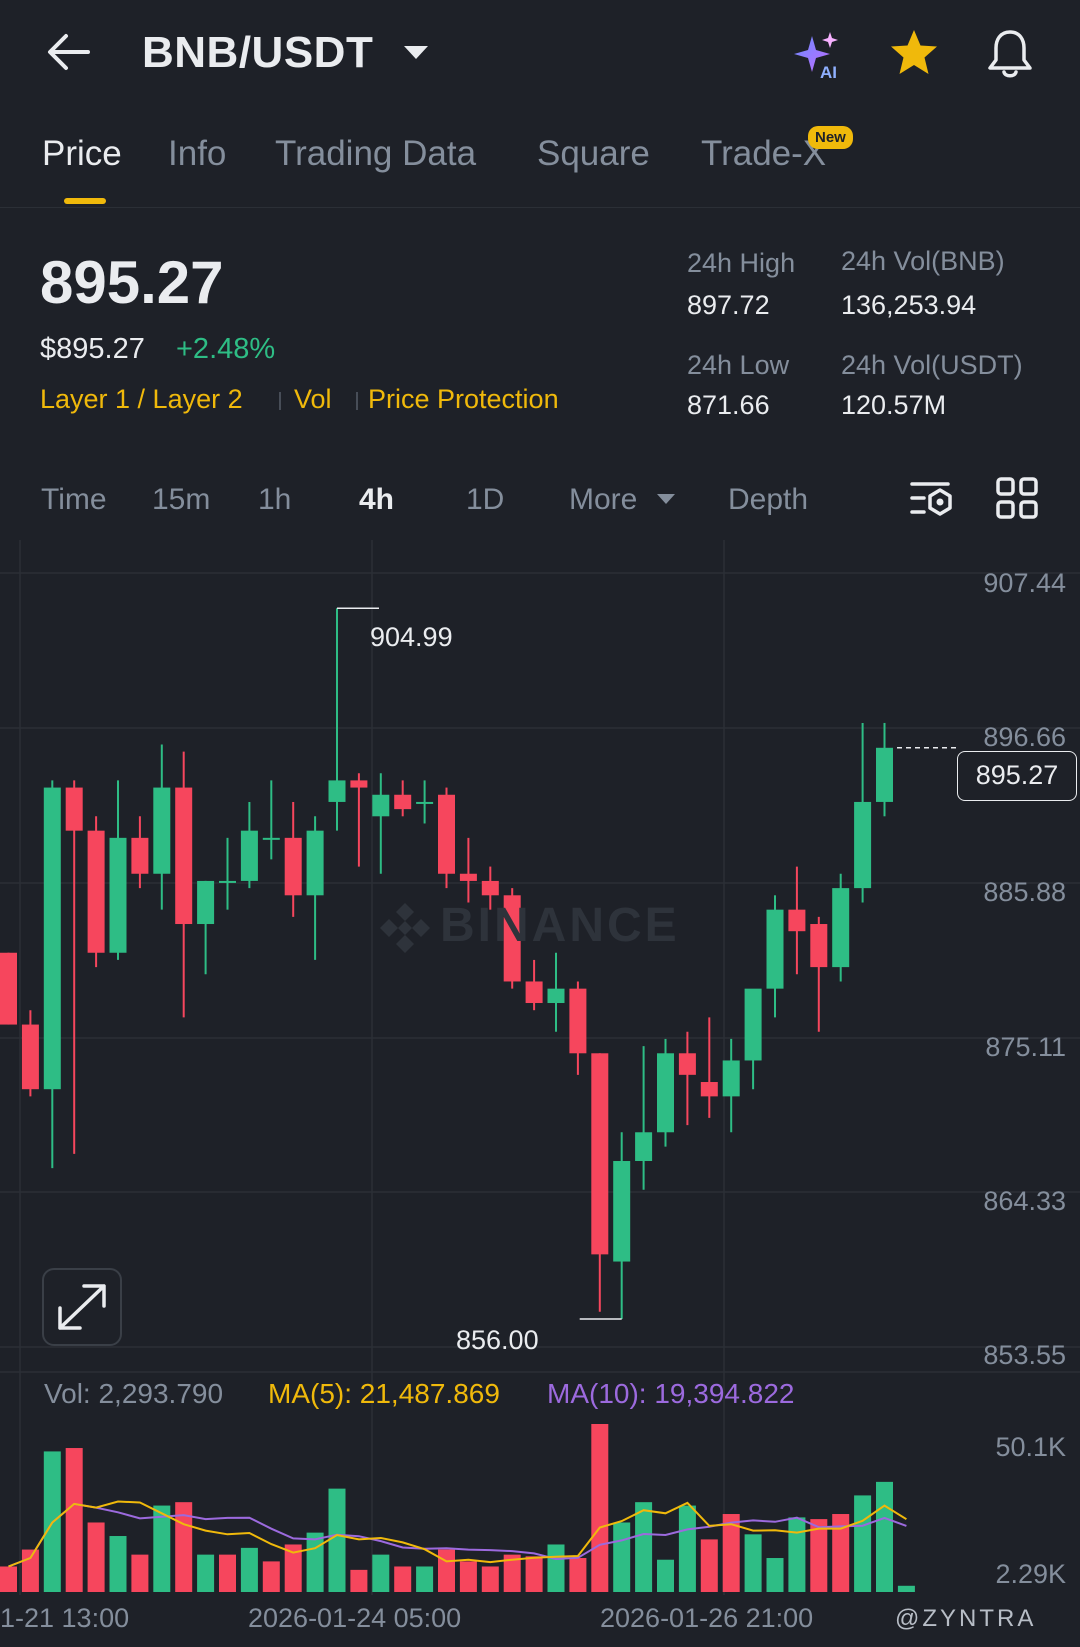  Describe the element at coordinates (909, 305) in the screenshot. I see `stat-vol-base-value: 136,253.94` at that location.